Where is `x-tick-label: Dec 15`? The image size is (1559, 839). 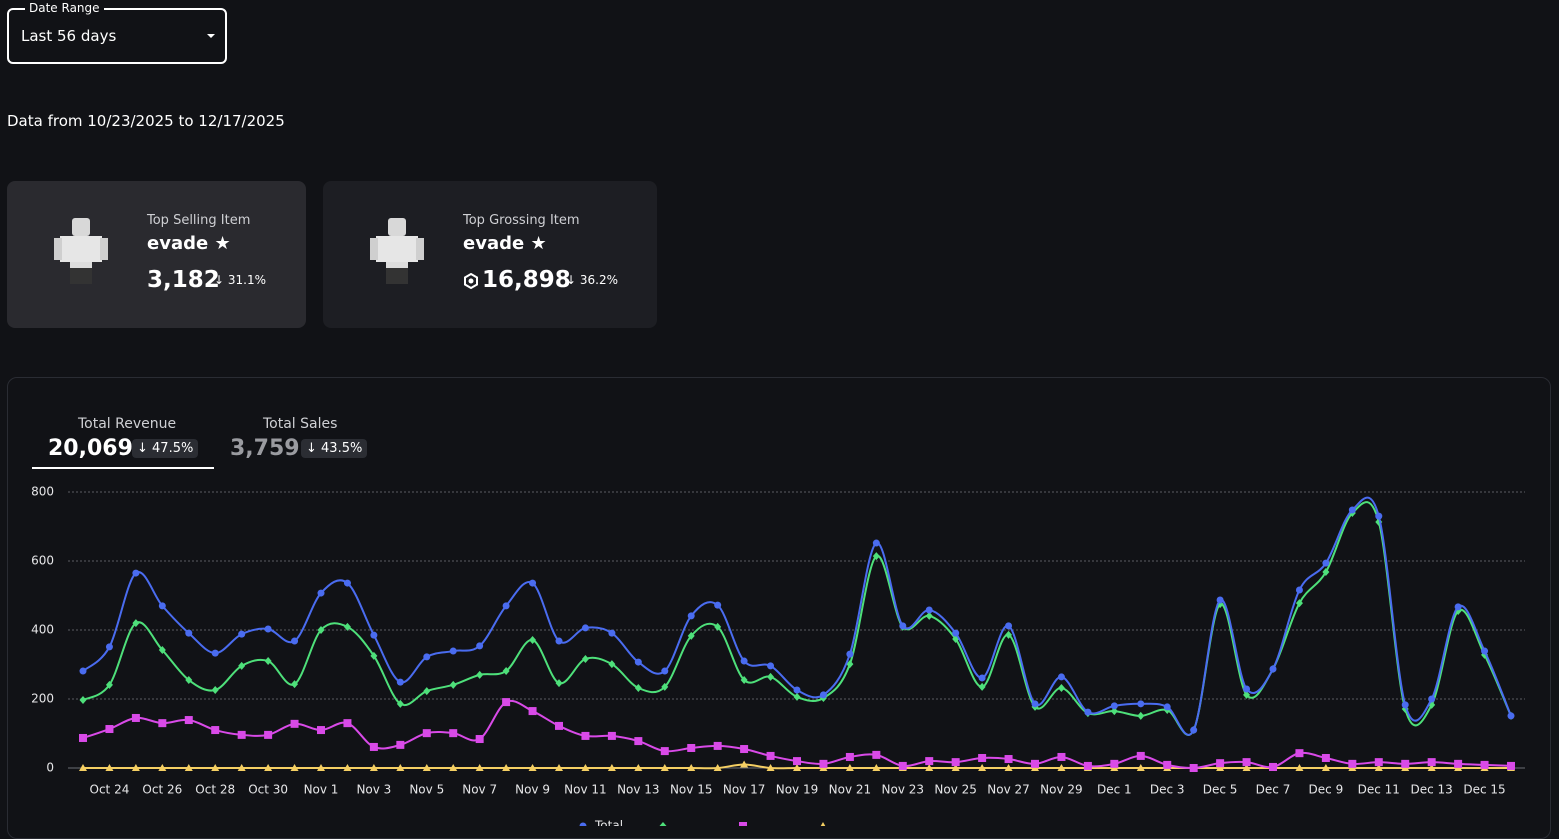 x-tick-label: Dec 15 is located at coordinates (1484, 790).